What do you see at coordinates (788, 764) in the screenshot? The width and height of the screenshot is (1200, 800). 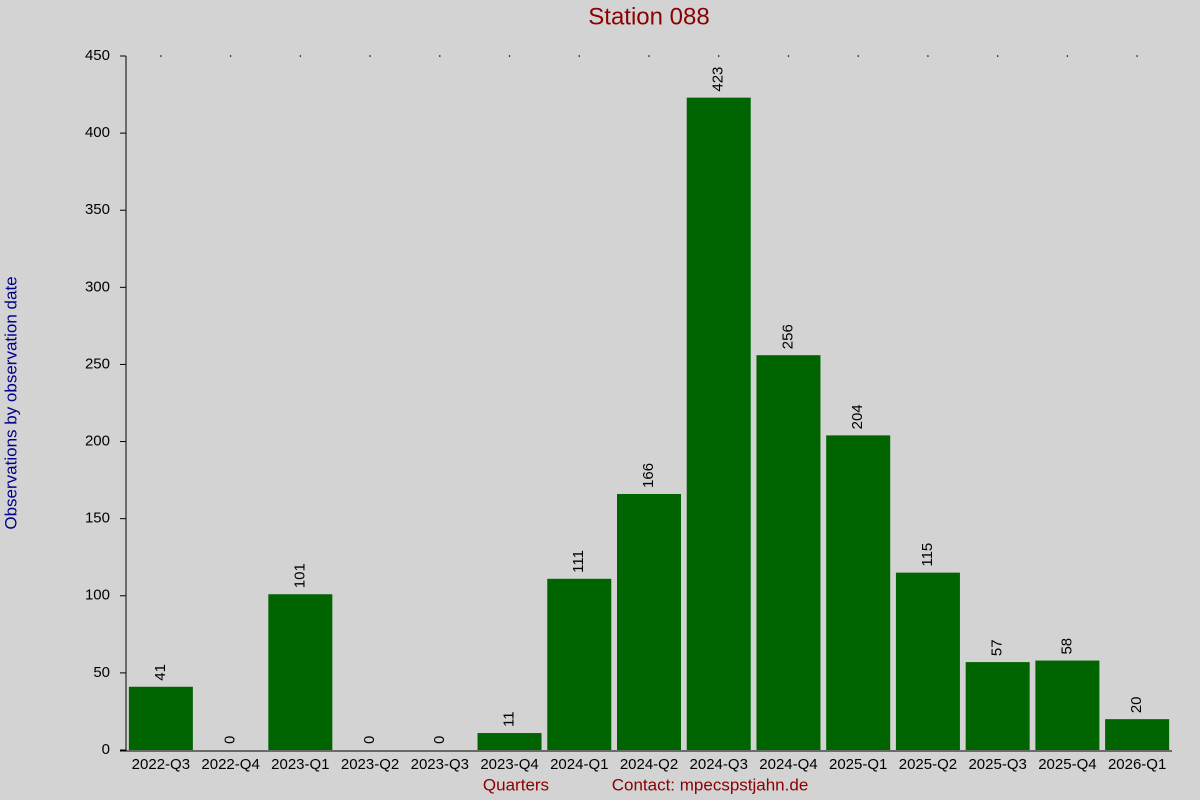 I see `x-tick-label: 2024-Q4` at bounding box center [788, 764].